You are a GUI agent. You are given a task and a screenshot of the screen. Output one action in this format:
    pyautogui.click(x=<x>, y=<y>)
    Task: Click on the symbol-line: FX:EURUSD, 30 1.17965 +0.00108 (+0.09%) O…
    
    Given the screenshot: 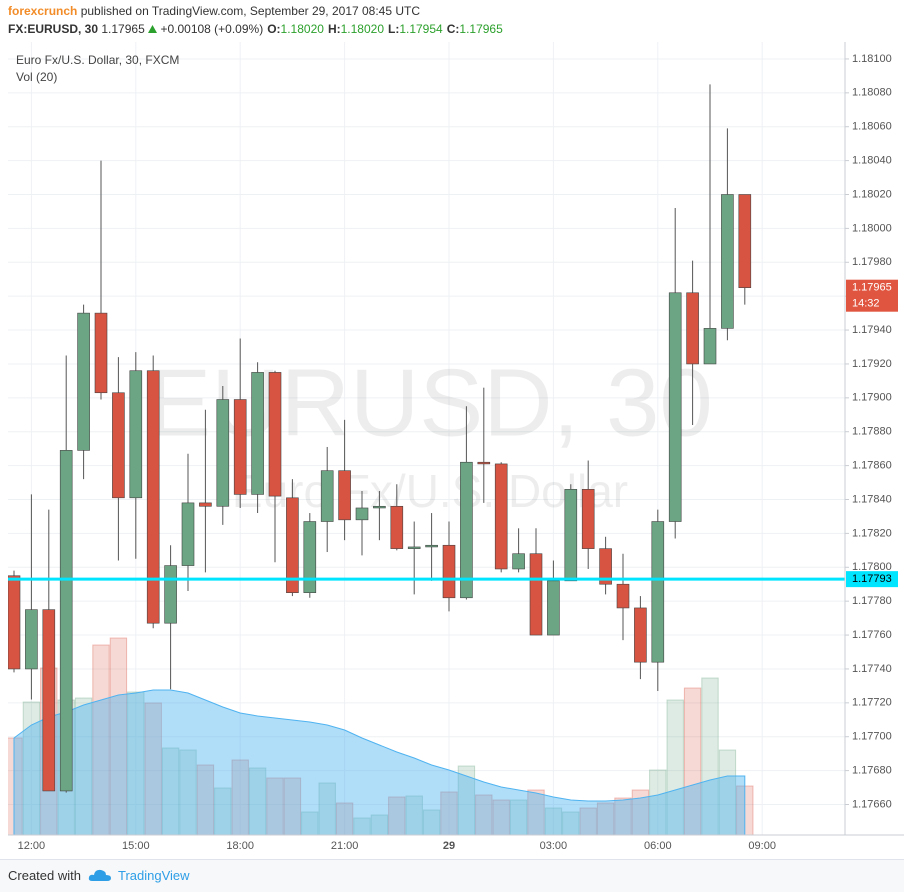 What is the action you would take?
    pyautogui.click(x=255, y=29)
    